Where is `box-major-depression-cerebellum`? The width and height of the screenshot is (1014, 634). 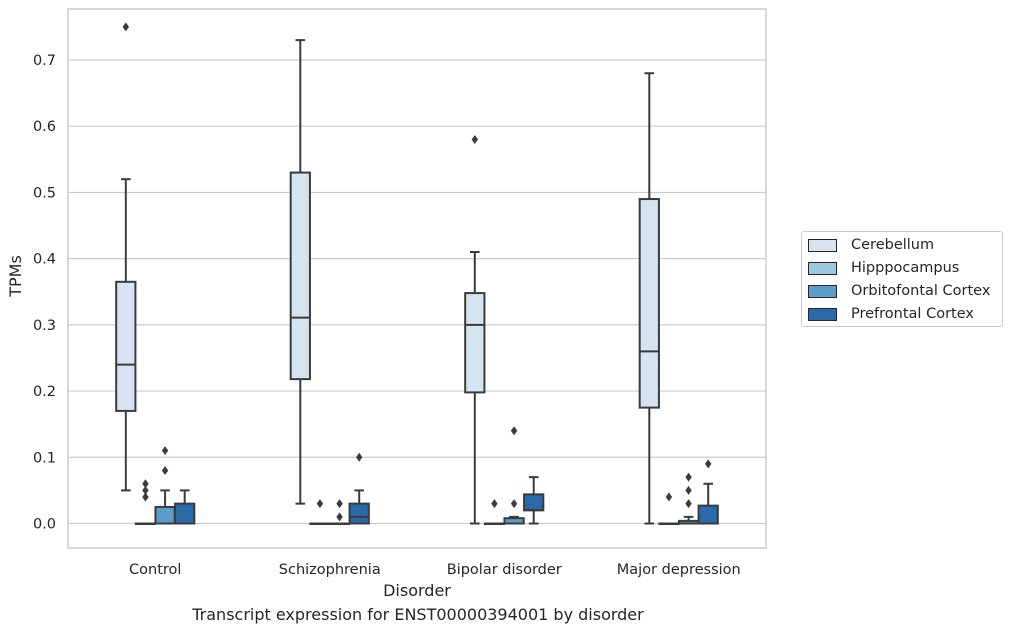
box-major-depression-cerebellum is located at coordinates (649, 298).